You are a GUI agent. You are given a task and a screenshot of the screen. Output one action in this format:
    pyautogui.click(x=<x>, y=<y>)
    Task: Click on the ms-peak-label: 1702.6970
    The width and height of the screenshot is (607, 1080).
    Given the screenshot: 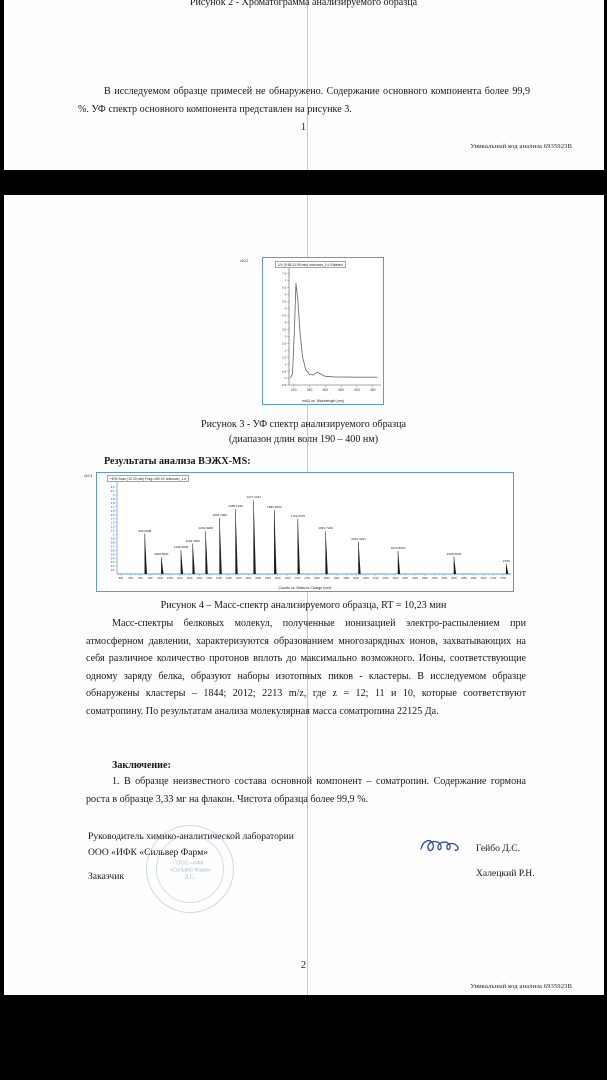 What is the action you would take?
    pyautogui.click(x=298, y=515)
    